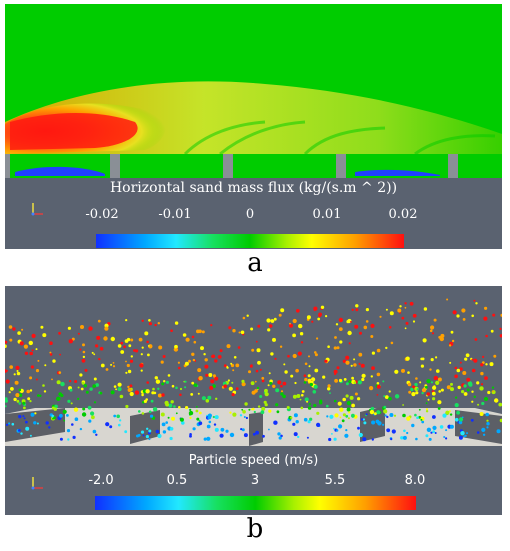  I want to click on colorbar-tick: 3, so click(255, 480).